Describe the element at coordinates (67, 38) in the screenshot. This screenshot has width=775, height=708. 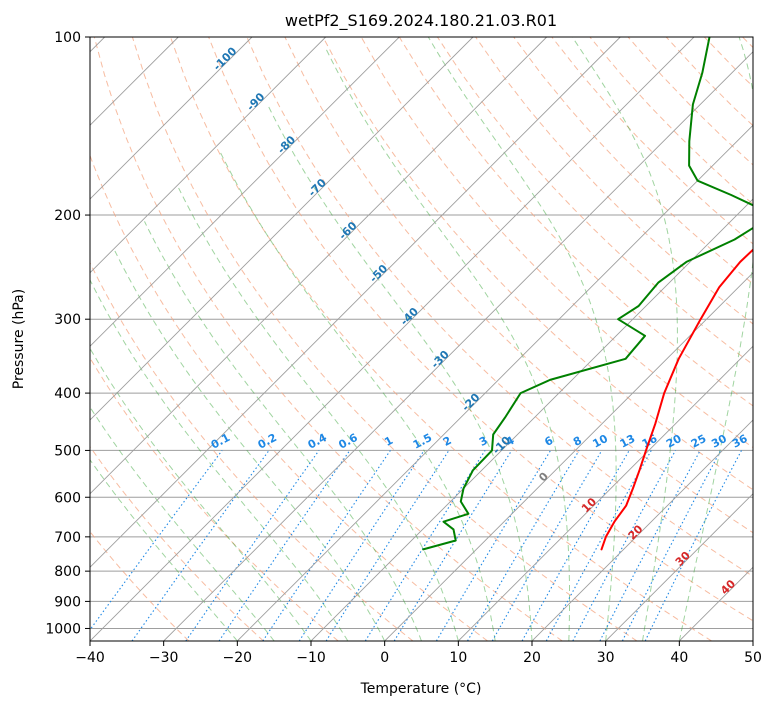
I see `y-tick-label: 100` at that location.